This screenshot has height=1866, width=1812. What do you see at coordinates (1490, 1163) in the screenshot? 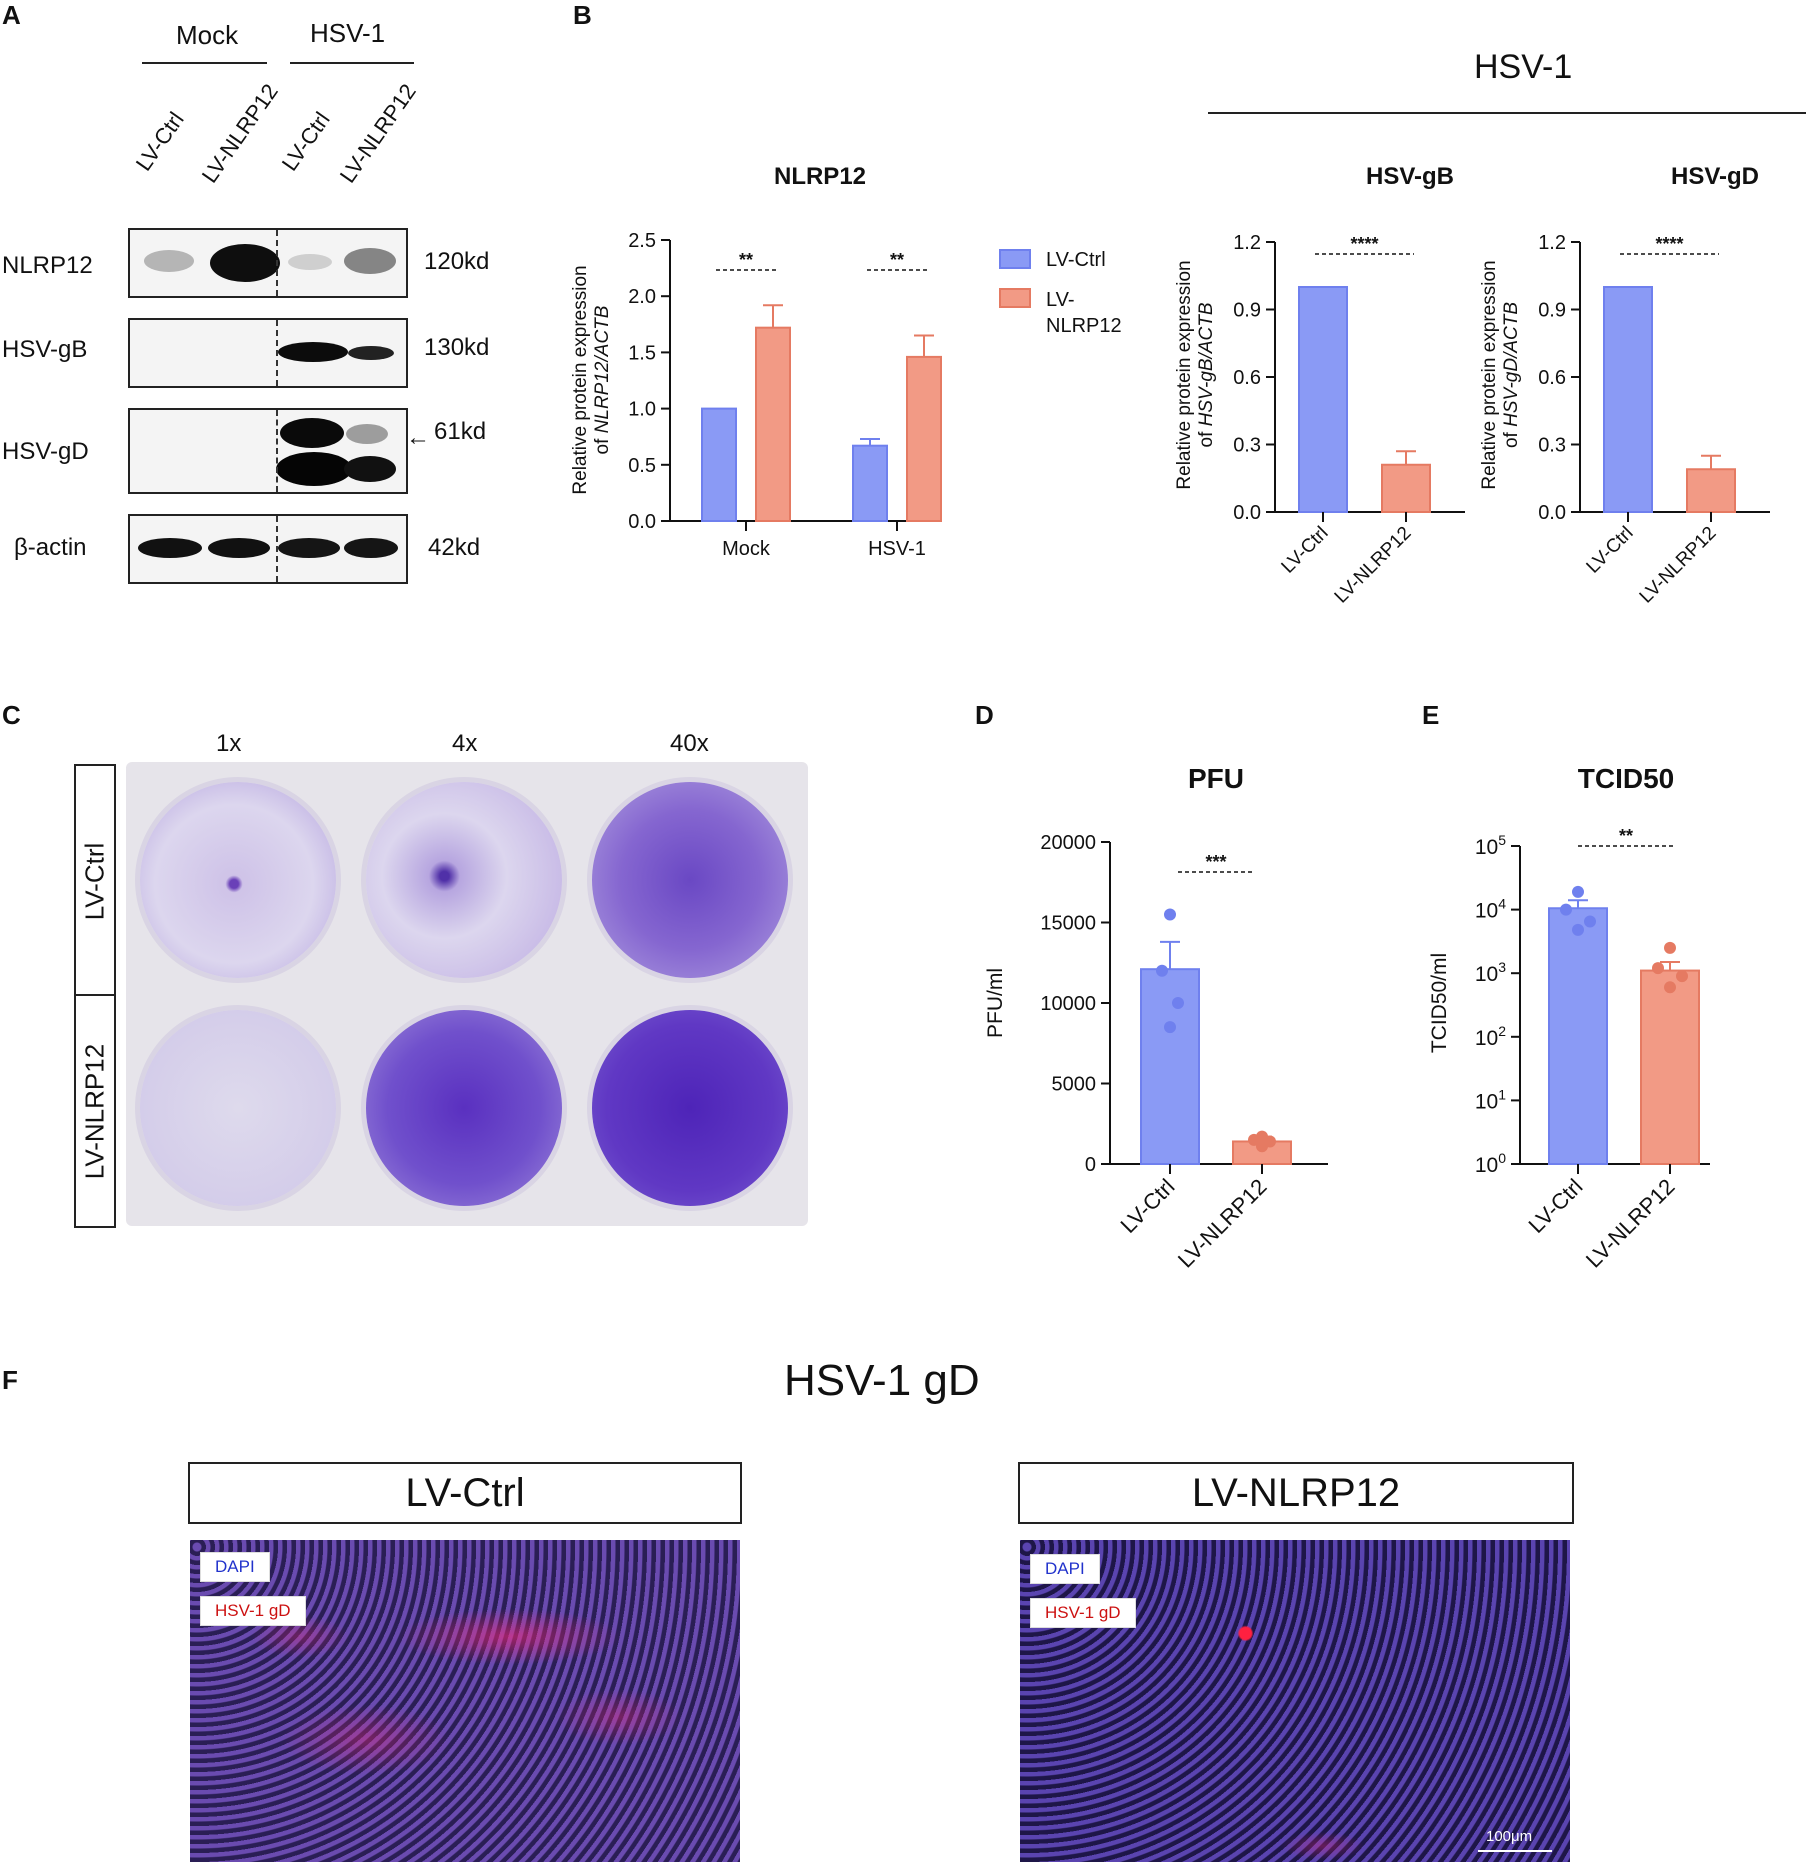
I see `chart-tcid50-y-tick-label: 10⁰` at bounding box center [1490, 1163].